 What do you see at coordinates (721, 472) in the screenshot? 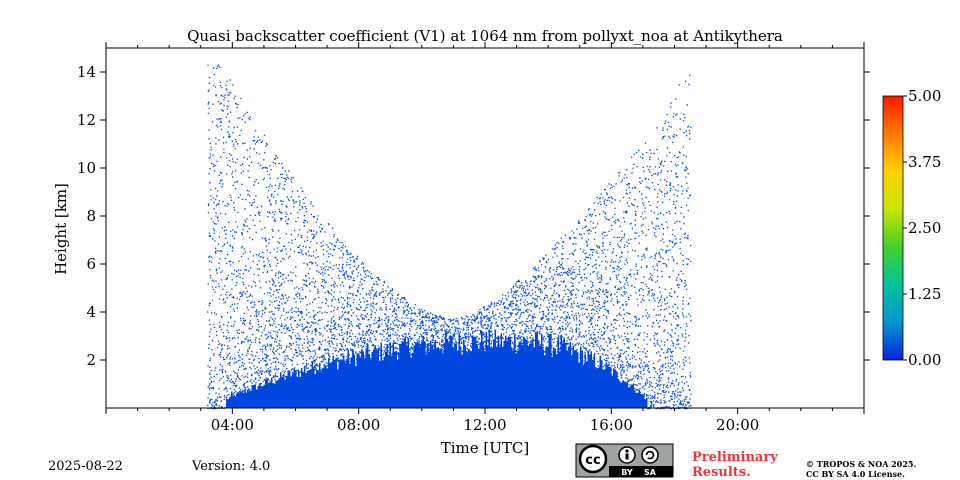
I see `preliminary-results-line2: Results.` at bounding box center [721, 472].